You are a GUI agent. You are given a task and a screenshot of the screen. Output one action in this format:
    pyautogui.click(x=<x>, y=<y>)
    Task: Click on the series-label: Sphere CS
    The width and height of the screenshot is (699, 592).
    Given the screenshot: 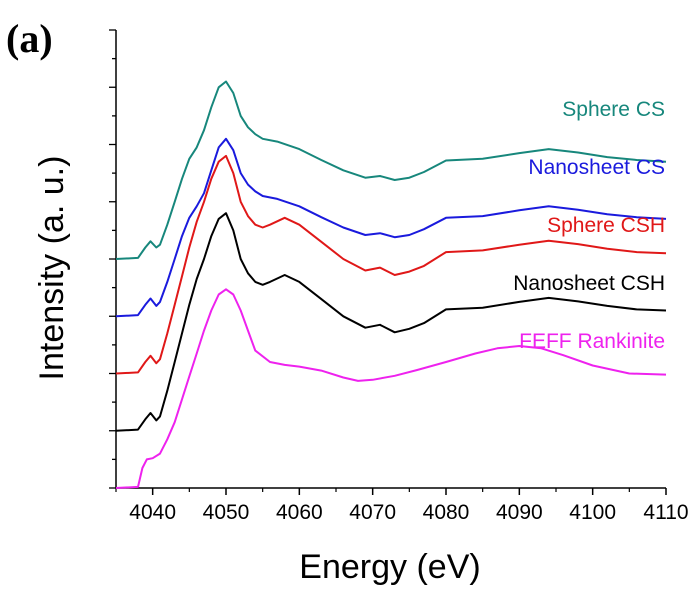 What is the action you would take?
    pyautogui.click(x=613, y=109)
    